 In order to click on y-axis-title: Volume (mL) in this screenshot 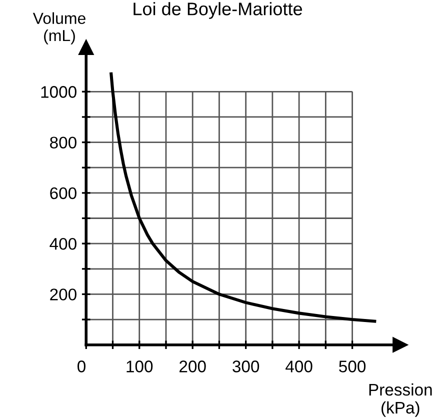, I will do `click(59, 28)`.